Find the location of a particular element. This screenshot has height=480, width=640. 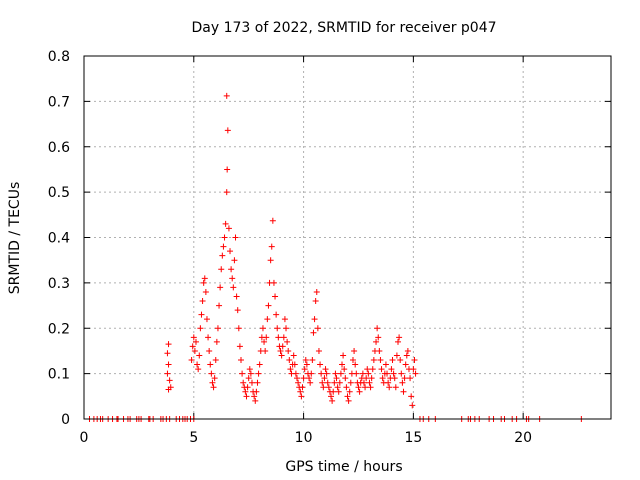

x-tick-label: 10 is located at coordinates (304, 438).